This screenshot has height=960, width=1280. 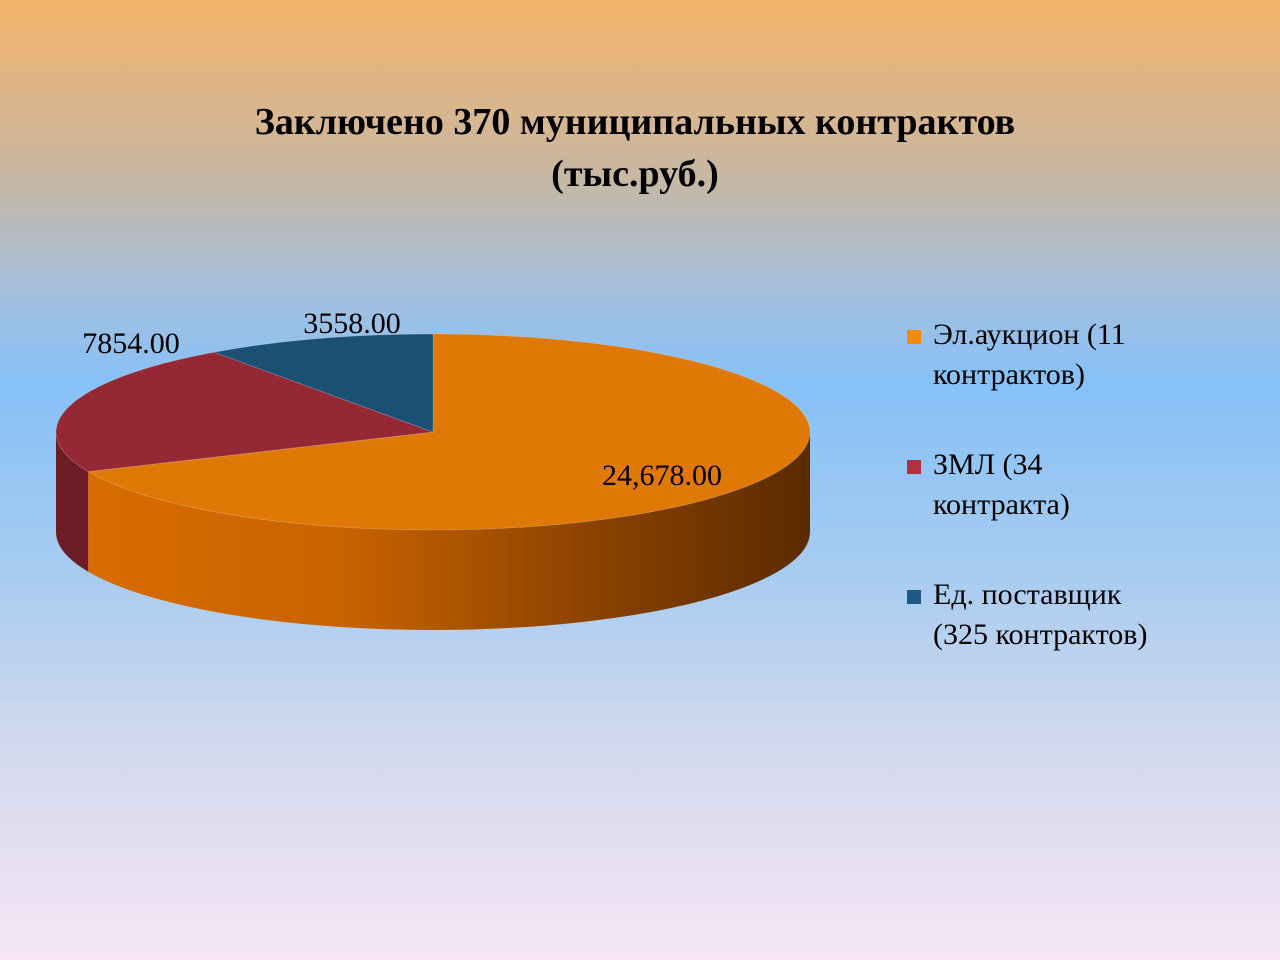 I want to click on chart-title-line-2: (тыс.руб.), so click(x=635, y=174).